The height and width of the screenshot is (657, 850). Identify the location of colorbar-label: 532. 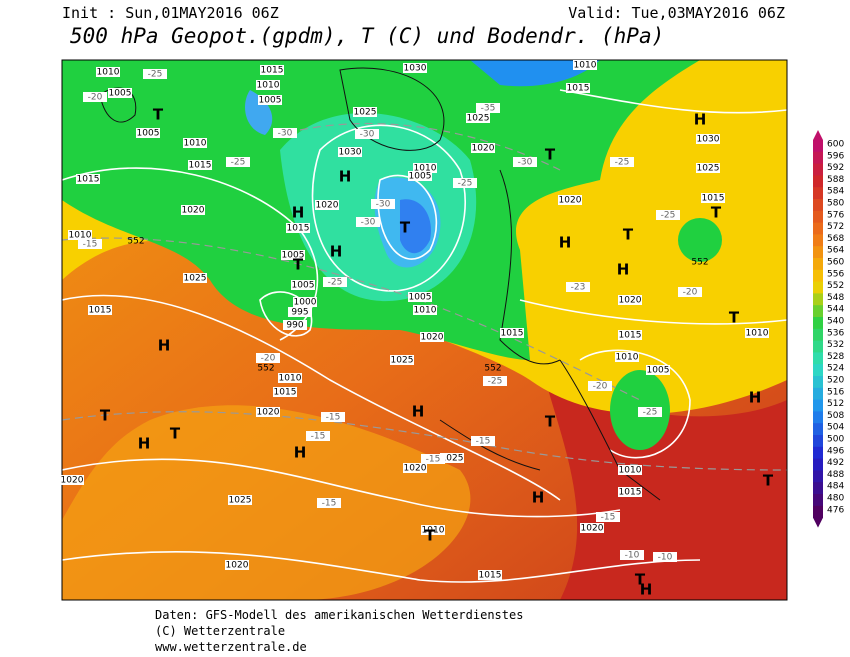
(835, 345).